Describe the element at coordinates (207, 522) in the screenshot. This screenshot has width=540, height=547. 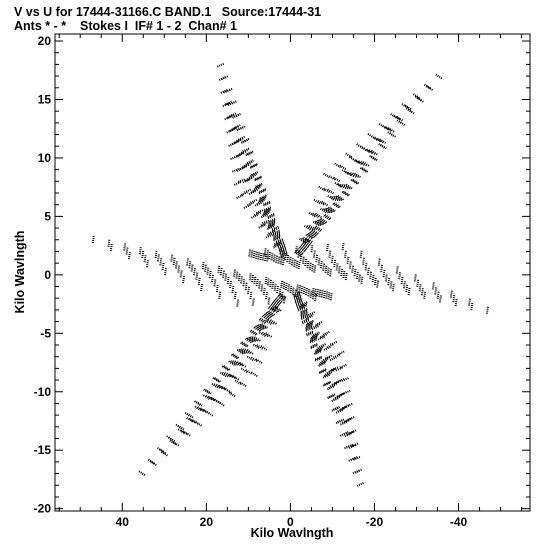
I see `x-tick-label: 20` at that location.